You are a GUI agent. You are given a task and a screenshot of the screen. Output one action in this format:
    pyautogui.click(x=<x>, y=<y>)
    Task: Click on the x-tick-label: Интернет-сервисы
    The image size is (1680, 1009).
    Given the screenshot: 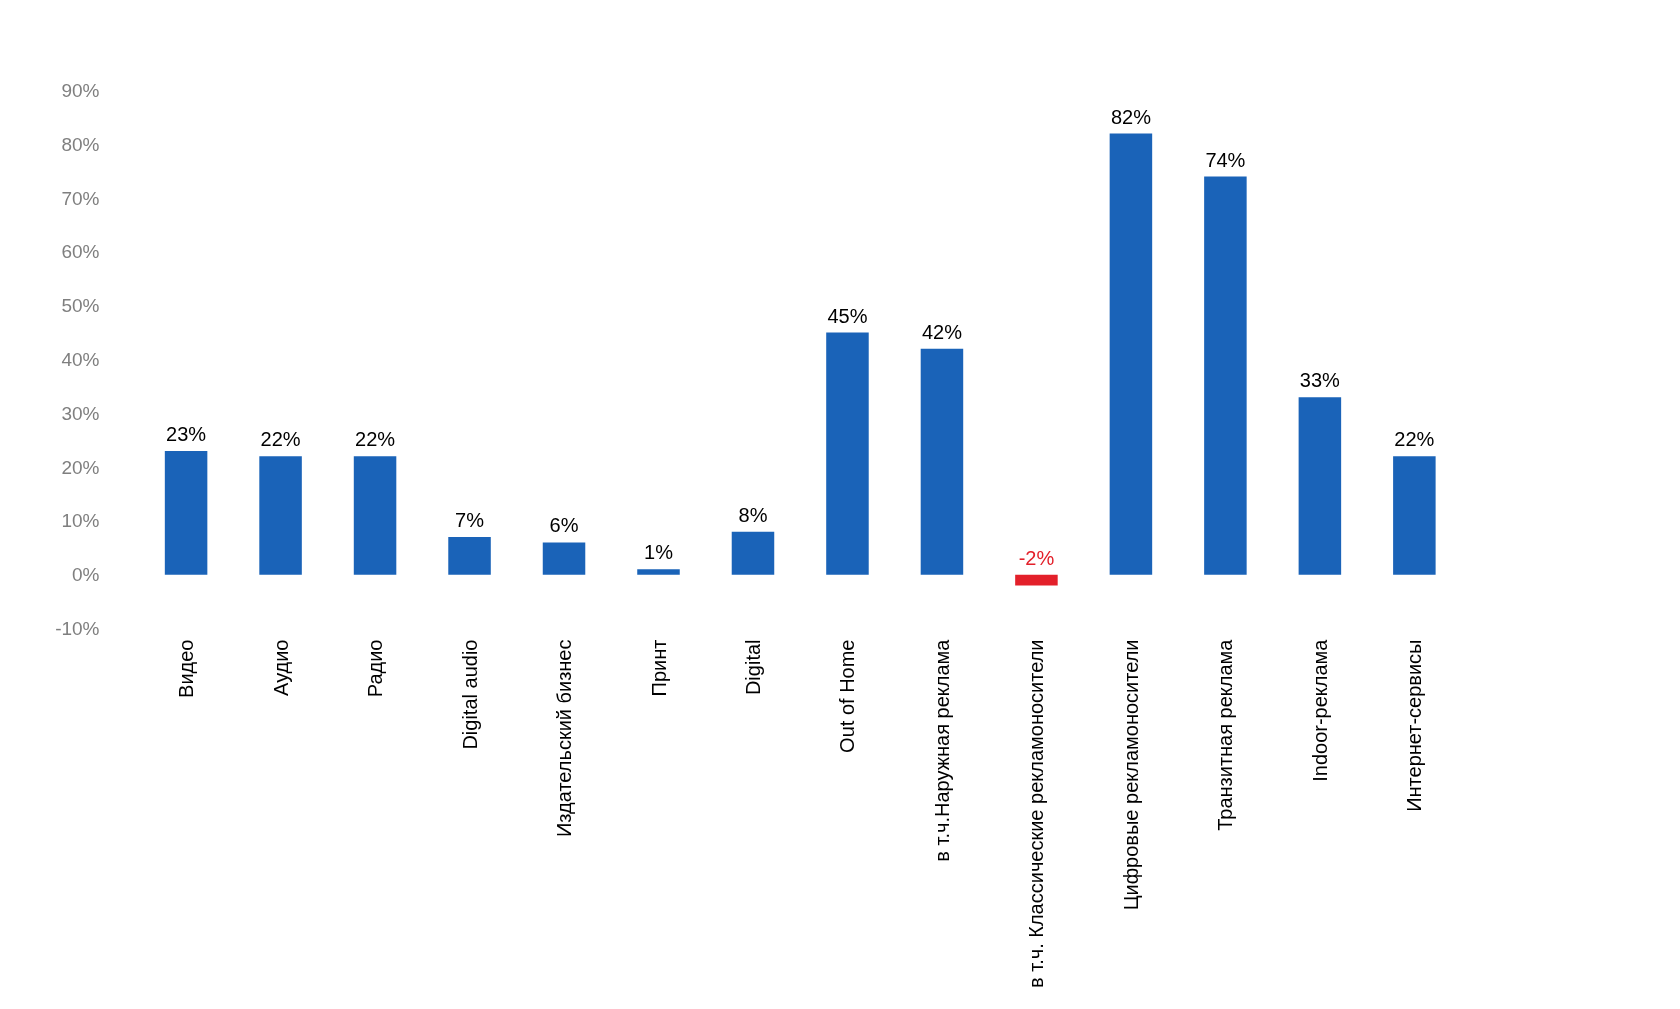 What is the action you would take?
    pyautogui.click(x=1414, y=725)
    